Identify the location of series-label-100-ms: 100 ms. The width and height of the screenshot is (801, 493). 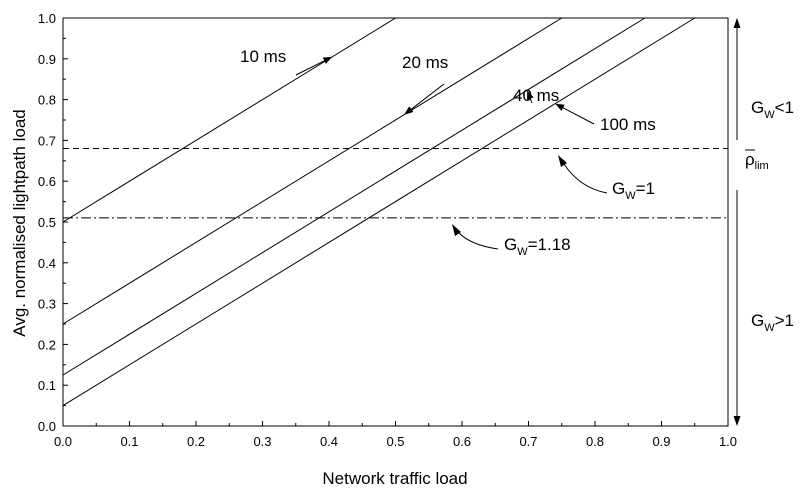
(628, 124).